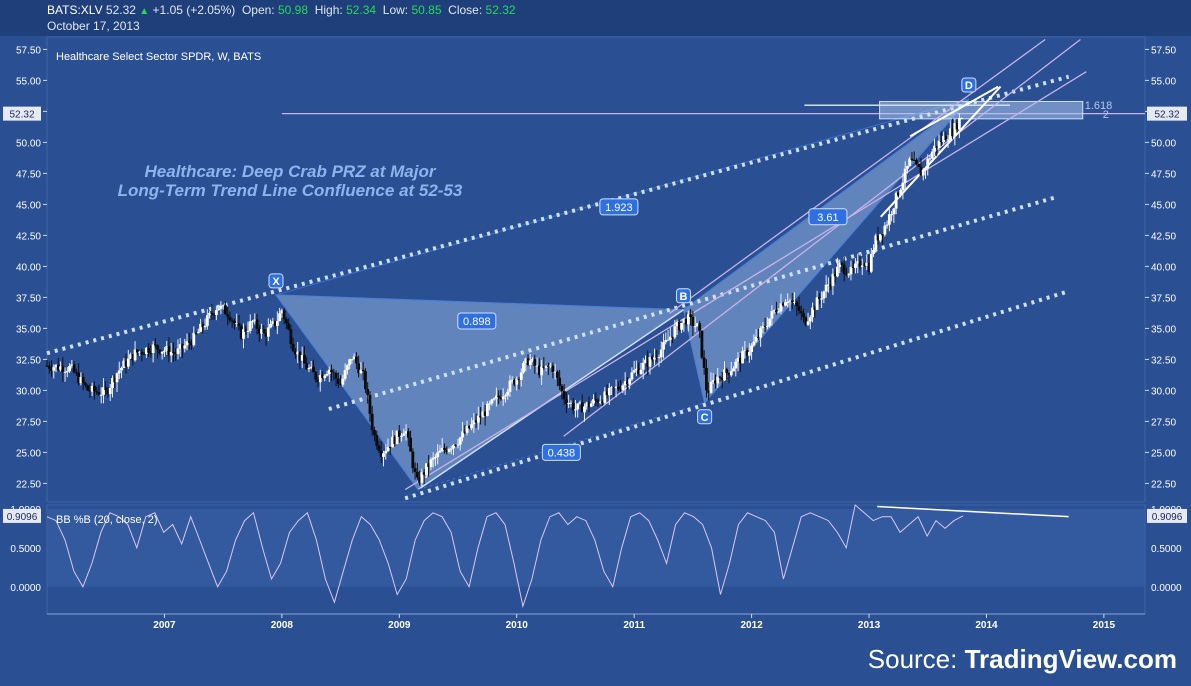 The height and width of the screenshot is (686, 1191). I want to click on ratio-badge, so click(561, 452).